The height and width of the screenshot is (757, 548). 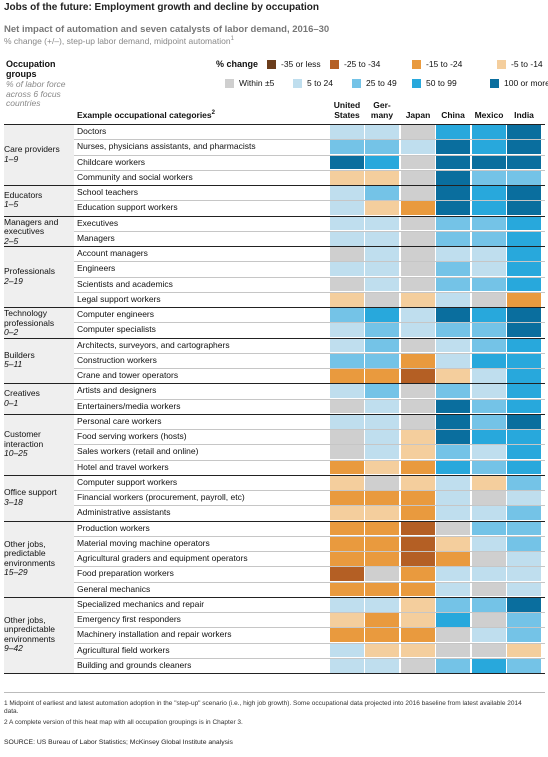 What do you see at coordinates (153, 344) in the screenshot?
I see `occupation-label: Architects, surveyors, and cartographers` at bounding box center [153, 344].